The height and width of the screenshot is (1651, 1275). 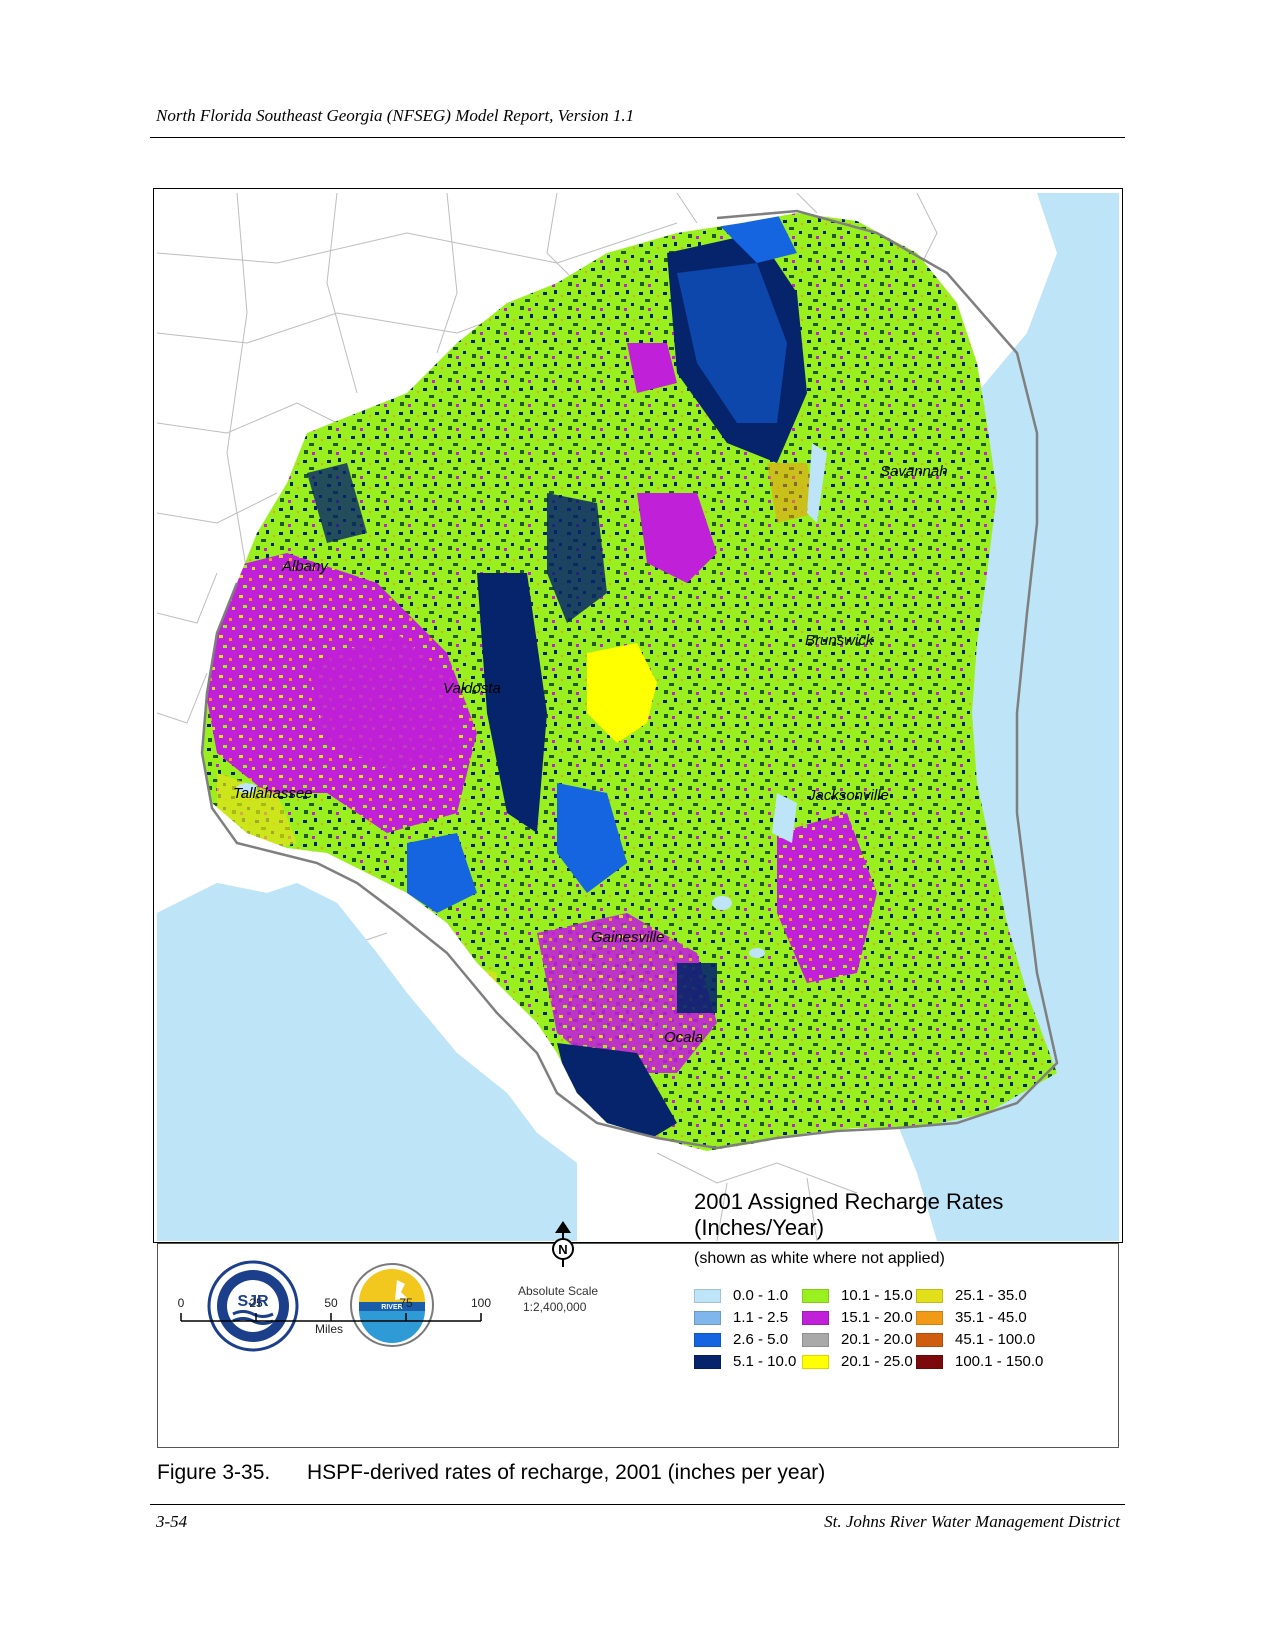 I want to click on legend-item-label: 20.1 - 25.0, so click(x=877, y=1361).